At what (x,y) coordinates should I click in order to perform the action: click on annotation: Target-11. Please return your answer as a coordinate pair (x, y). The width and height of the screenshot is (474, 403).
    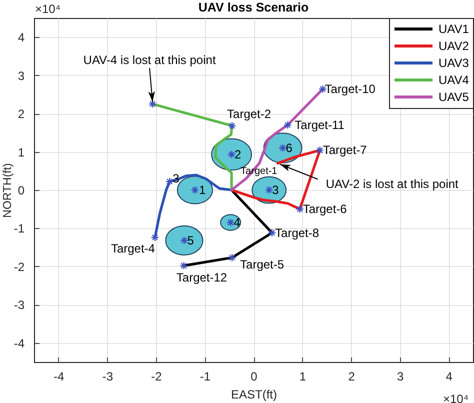
    Looking at the image, I should click on (319, 125).